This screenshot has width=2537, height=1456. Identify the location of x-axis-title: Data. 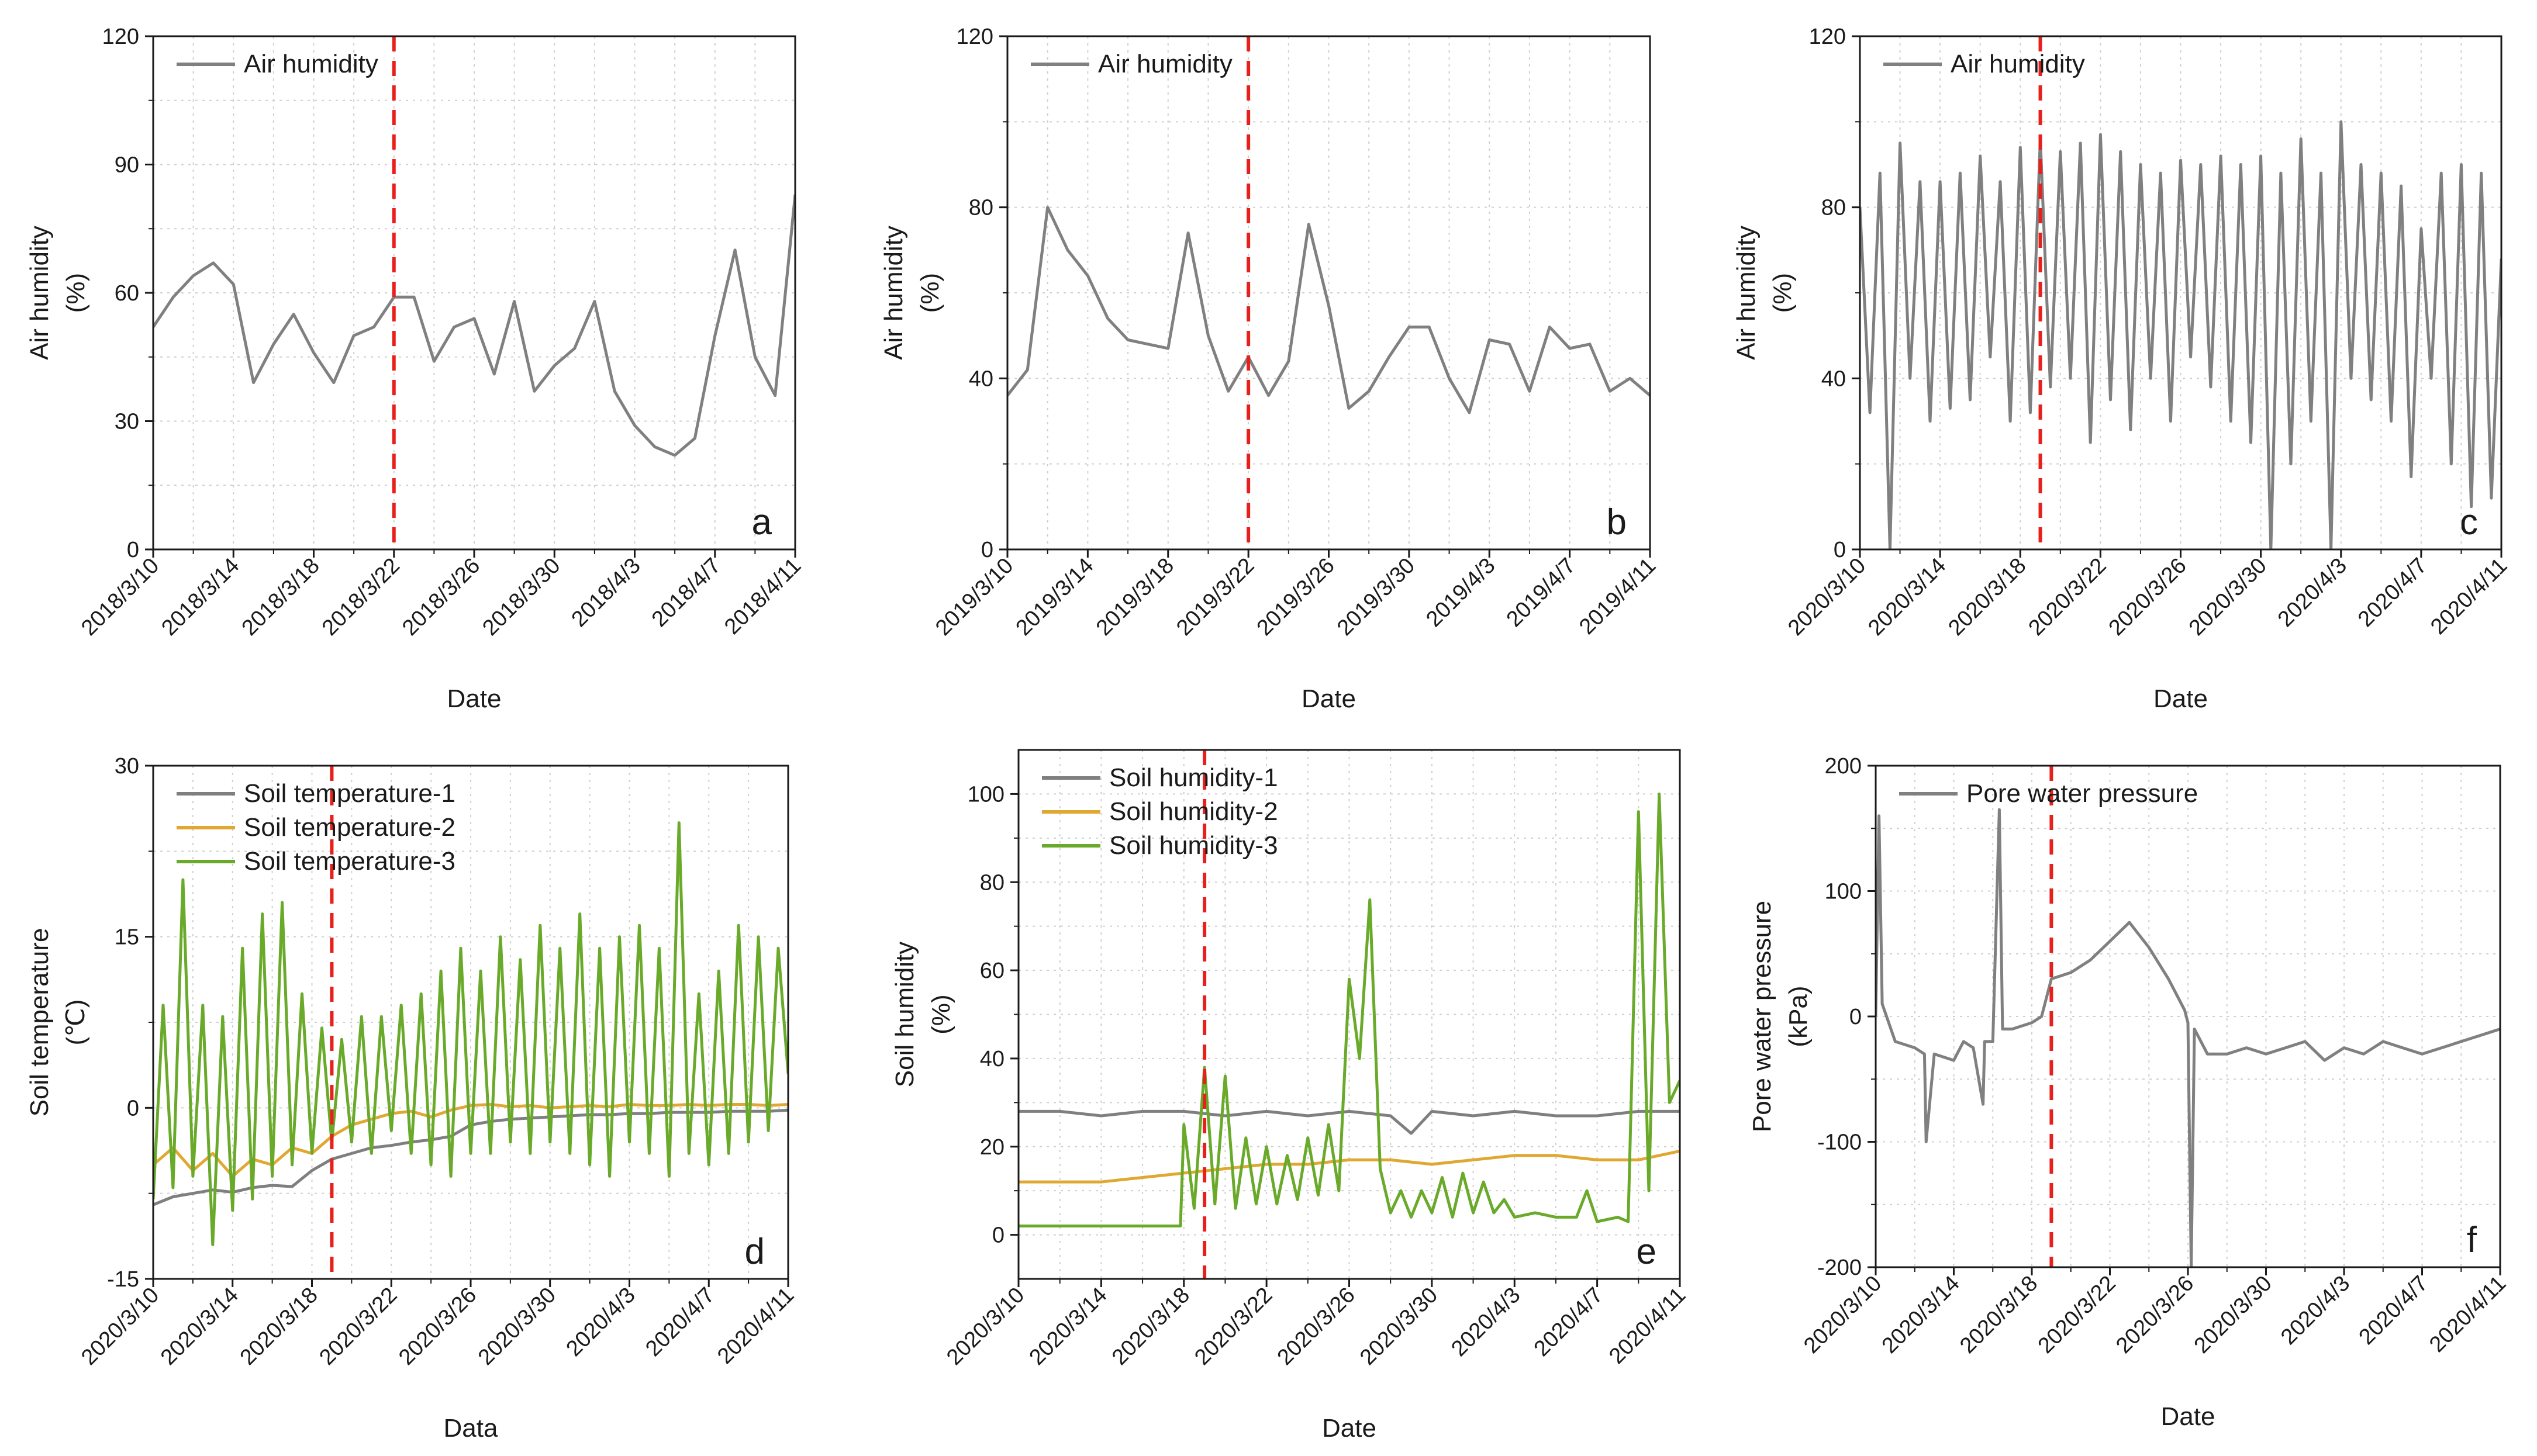
(471, 1428).